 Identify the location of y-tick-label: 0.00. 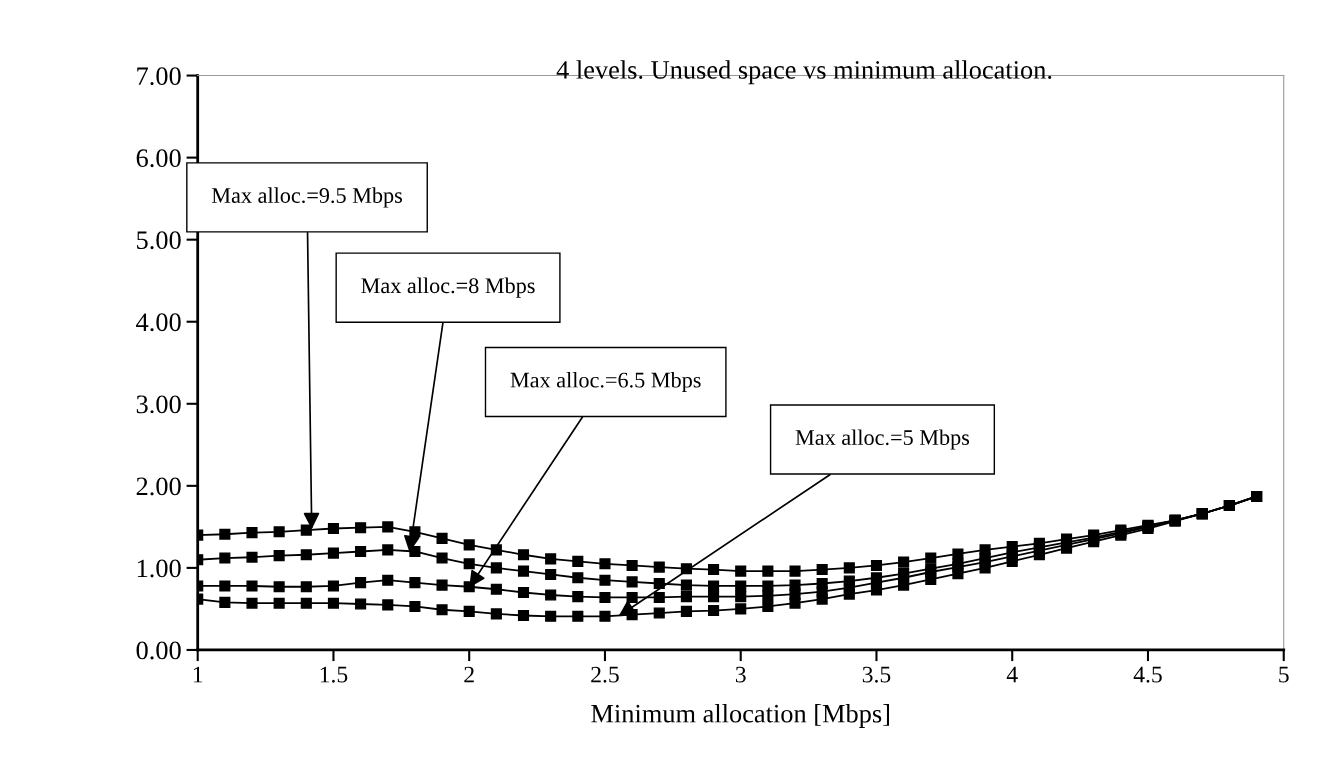
(158, 650).